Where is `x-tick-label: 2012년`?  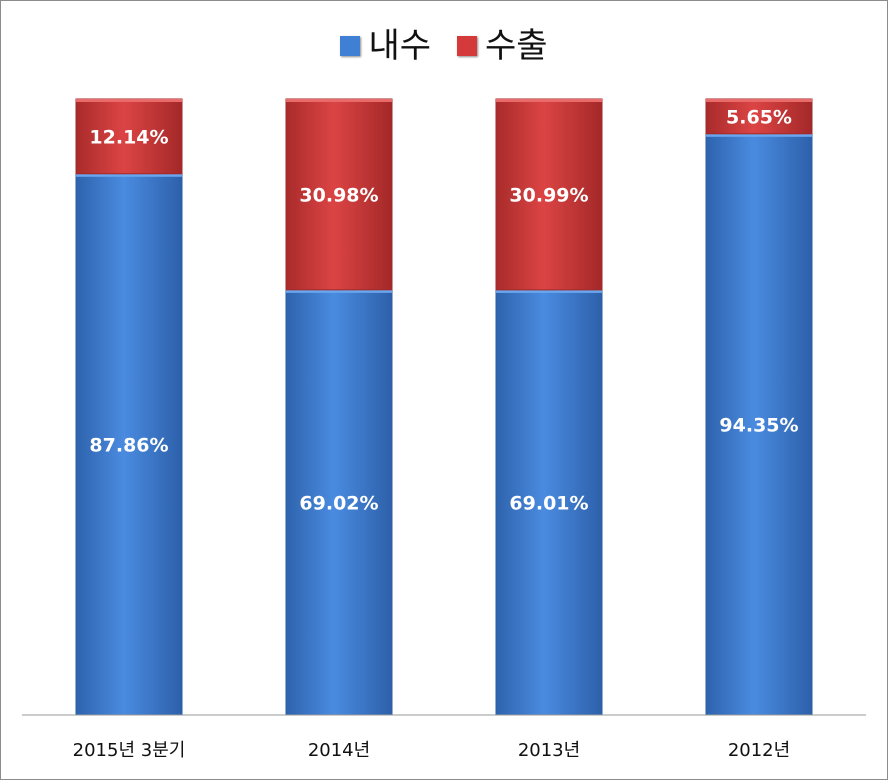 x-tick-label: 2012년 is located at coordinates (759, 750).